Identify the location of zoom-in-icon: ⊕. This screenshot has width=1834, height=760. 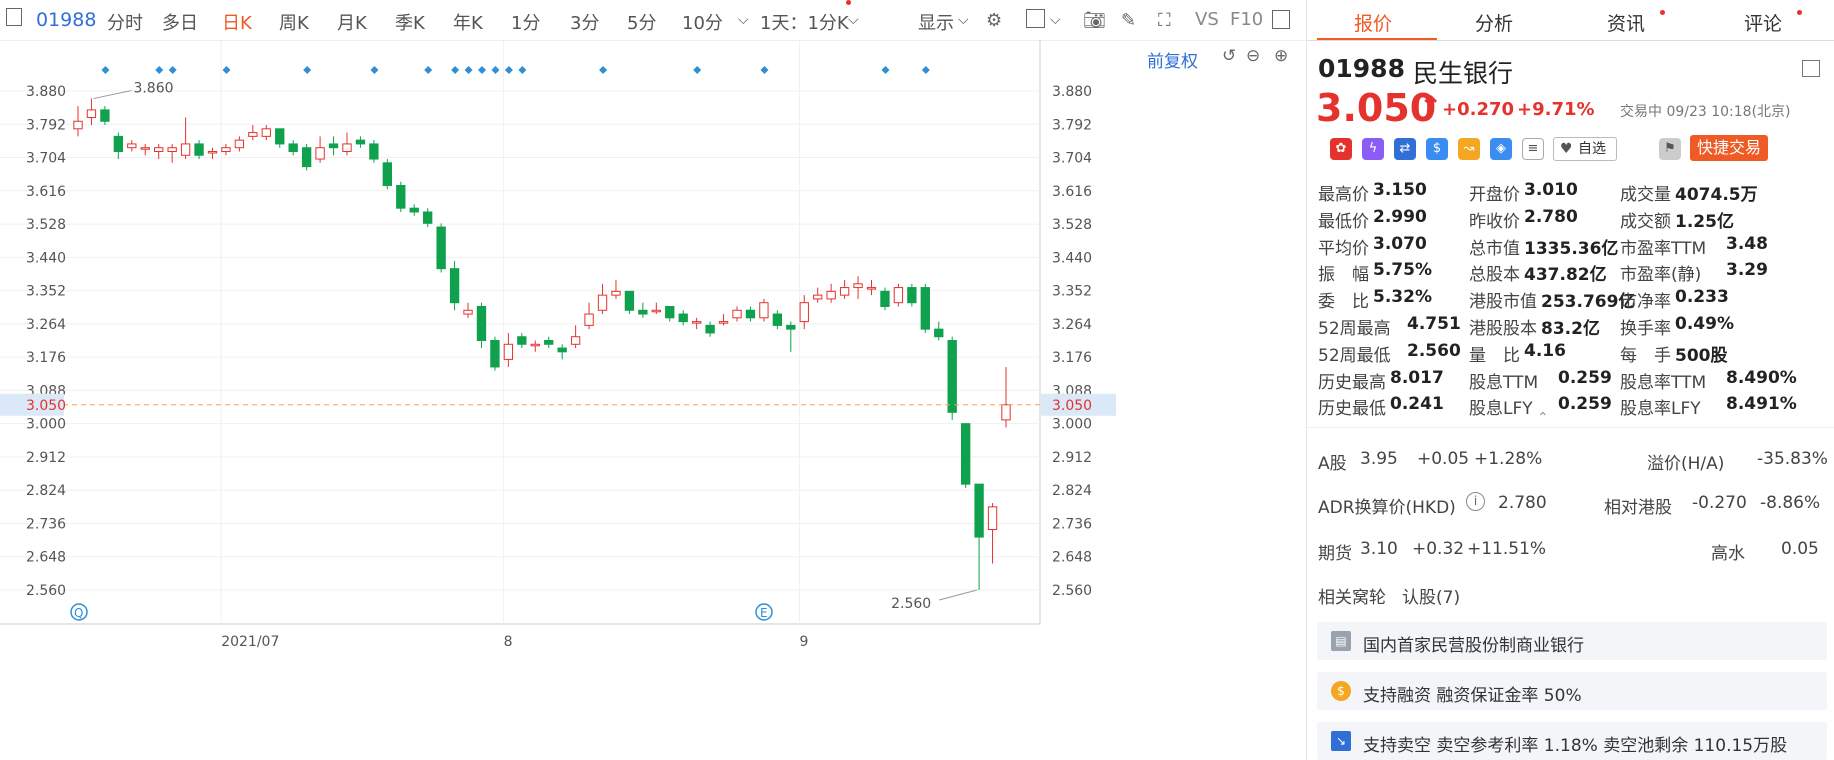
(1281, 56).